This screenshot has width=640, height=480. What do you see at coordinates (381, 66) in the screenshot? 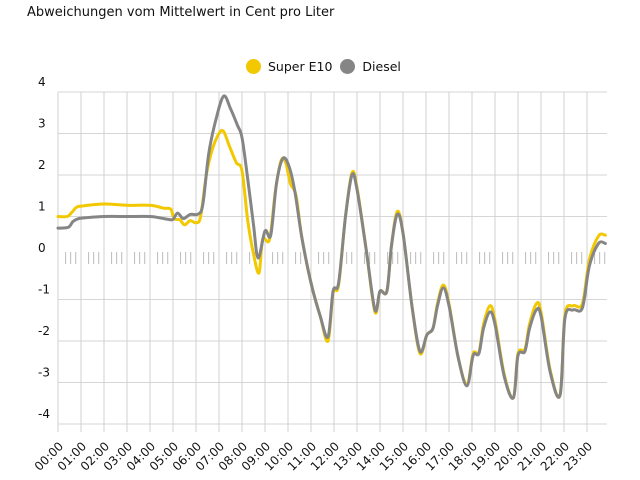
I see `legend-label-diesel: Diesel` at bounding box center [381, 66].